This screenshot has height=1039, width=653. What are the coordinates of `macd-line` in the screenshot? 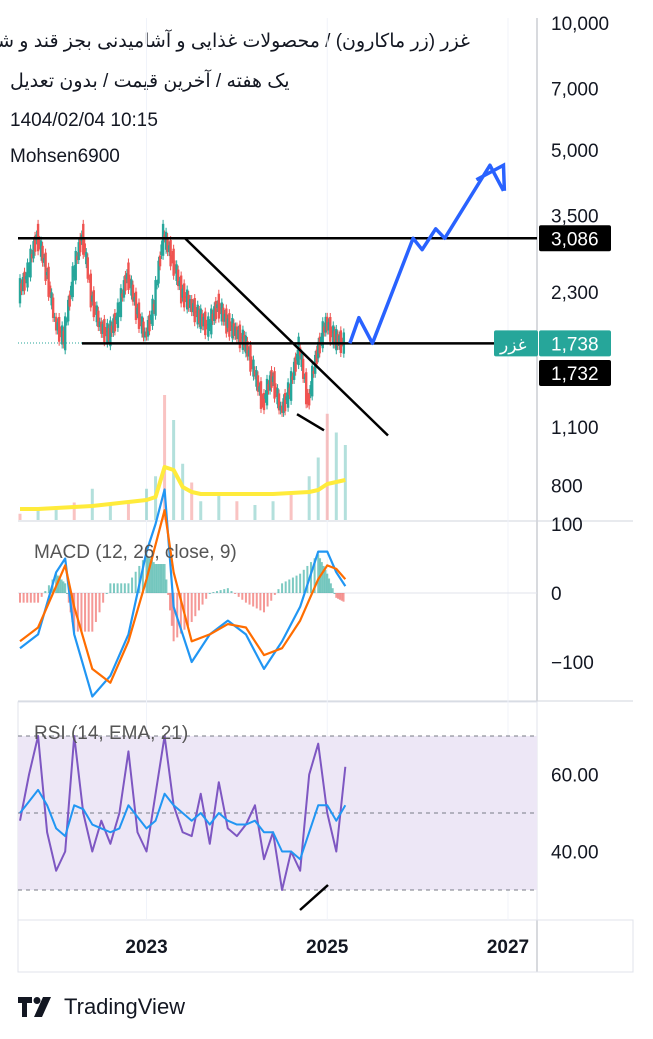 It's located at (183, 593).